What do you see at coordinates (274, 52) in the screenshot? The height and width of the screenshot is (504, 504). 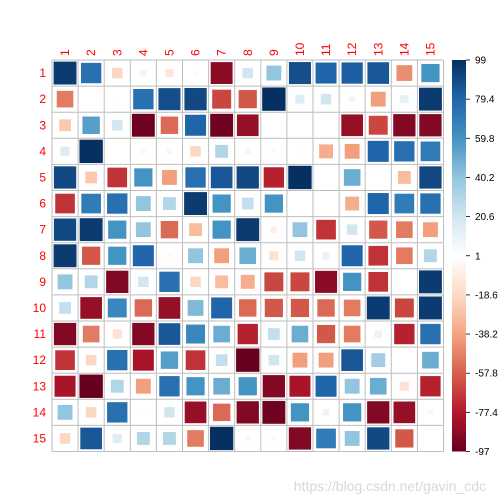 I see `column-label: 9` at bounding box center [274, 52].